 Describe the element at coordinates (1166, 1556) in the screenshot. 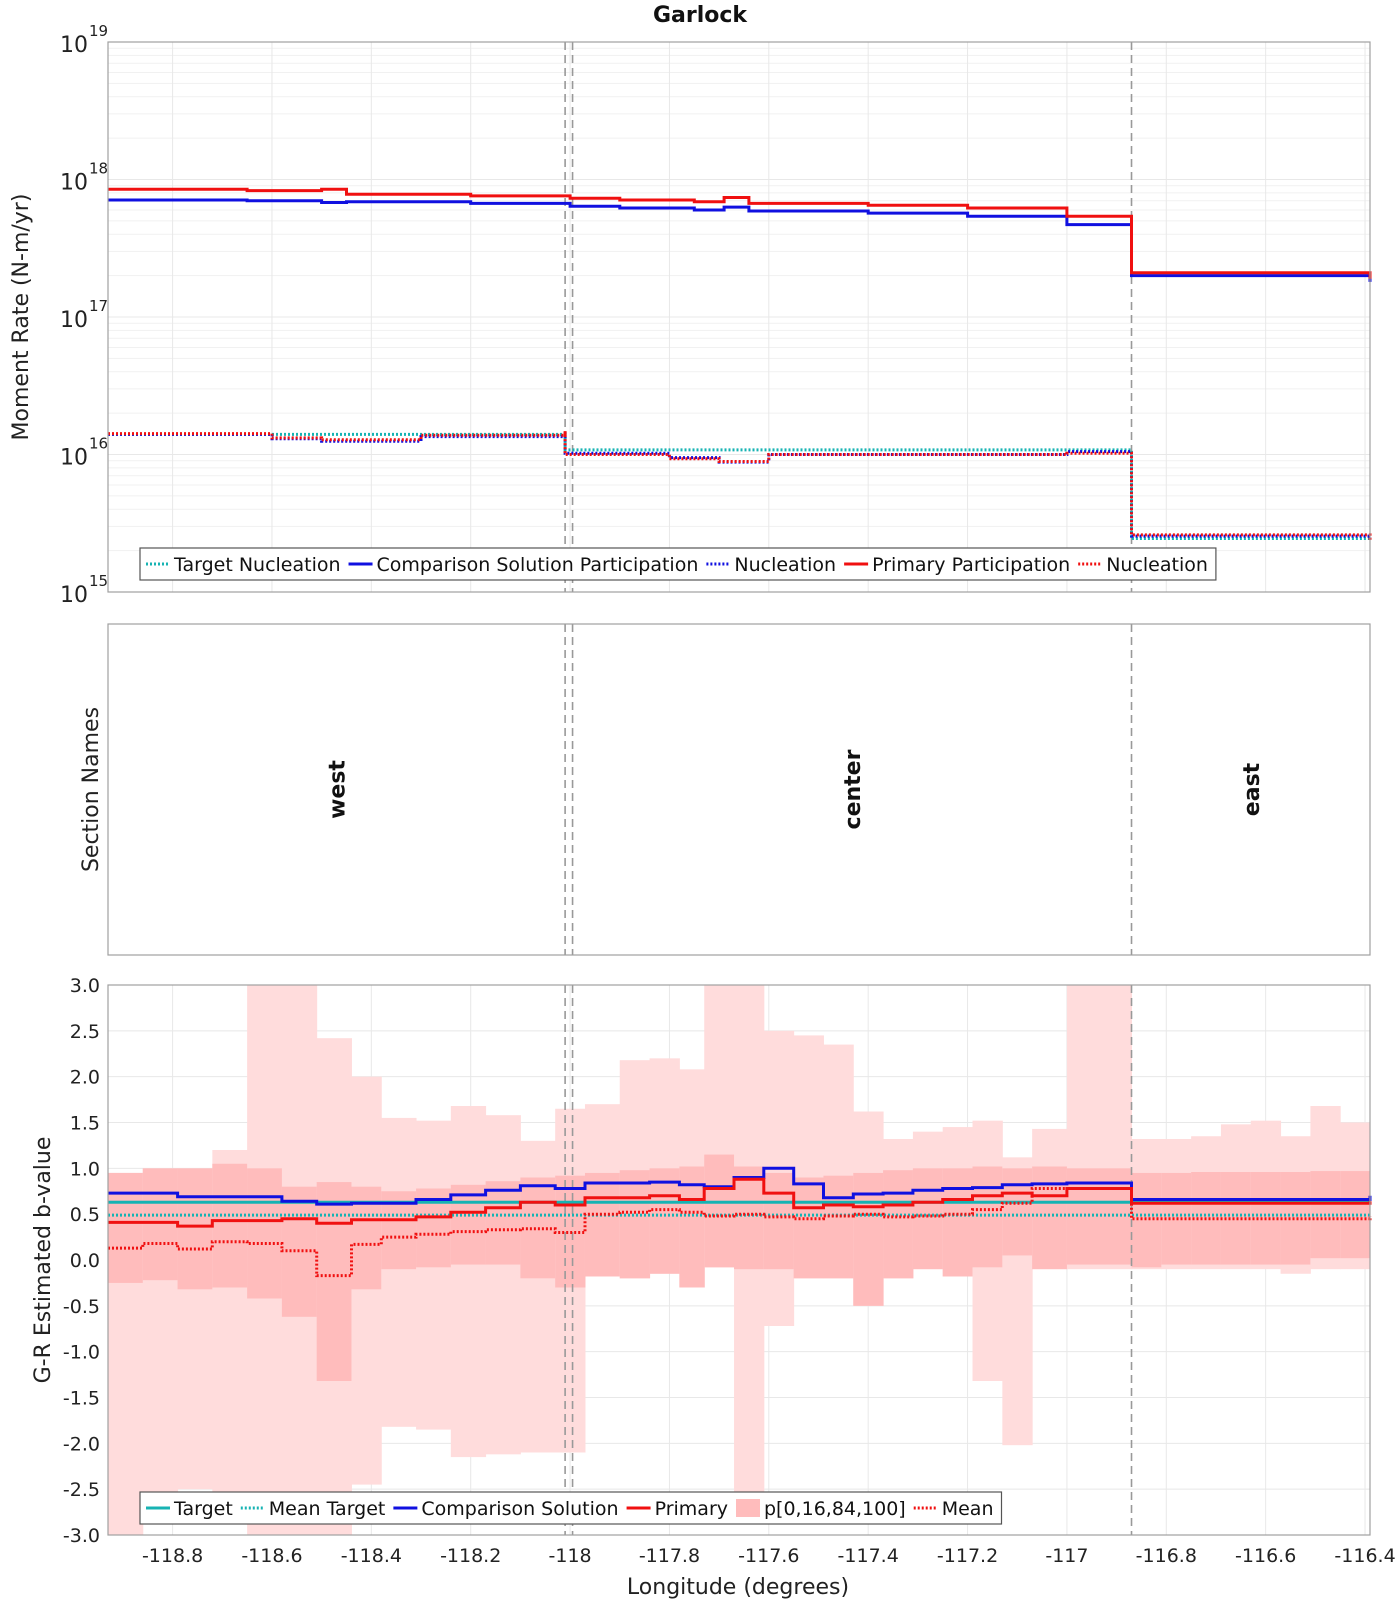

I see `x-tick-label: -116.8` at that location.